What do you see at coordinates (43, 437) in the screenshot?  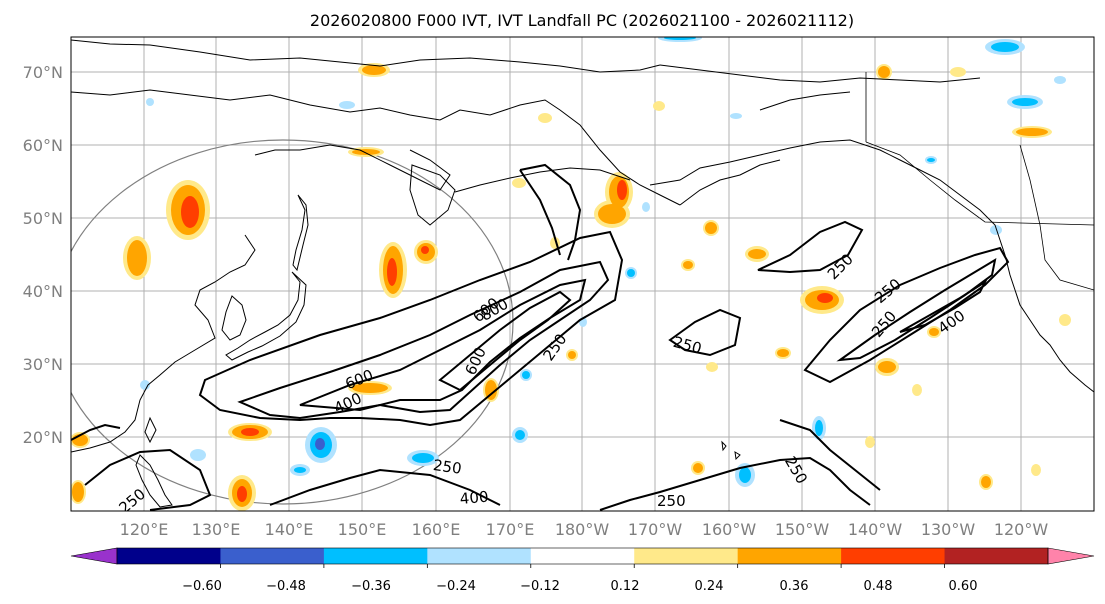 I see `lat-label-20n: 20°N` at bounding box center [43, 437].